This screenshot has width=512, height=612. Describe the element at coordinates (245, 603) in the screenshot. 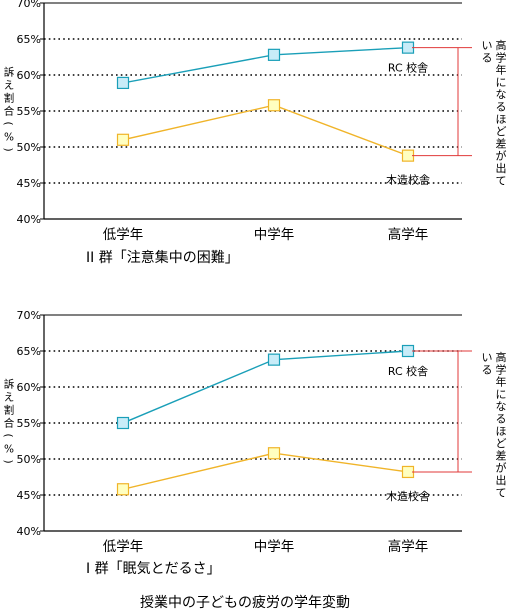

I see `figure-caption: 授業中の子どもの疲労の学年変動` at that location.